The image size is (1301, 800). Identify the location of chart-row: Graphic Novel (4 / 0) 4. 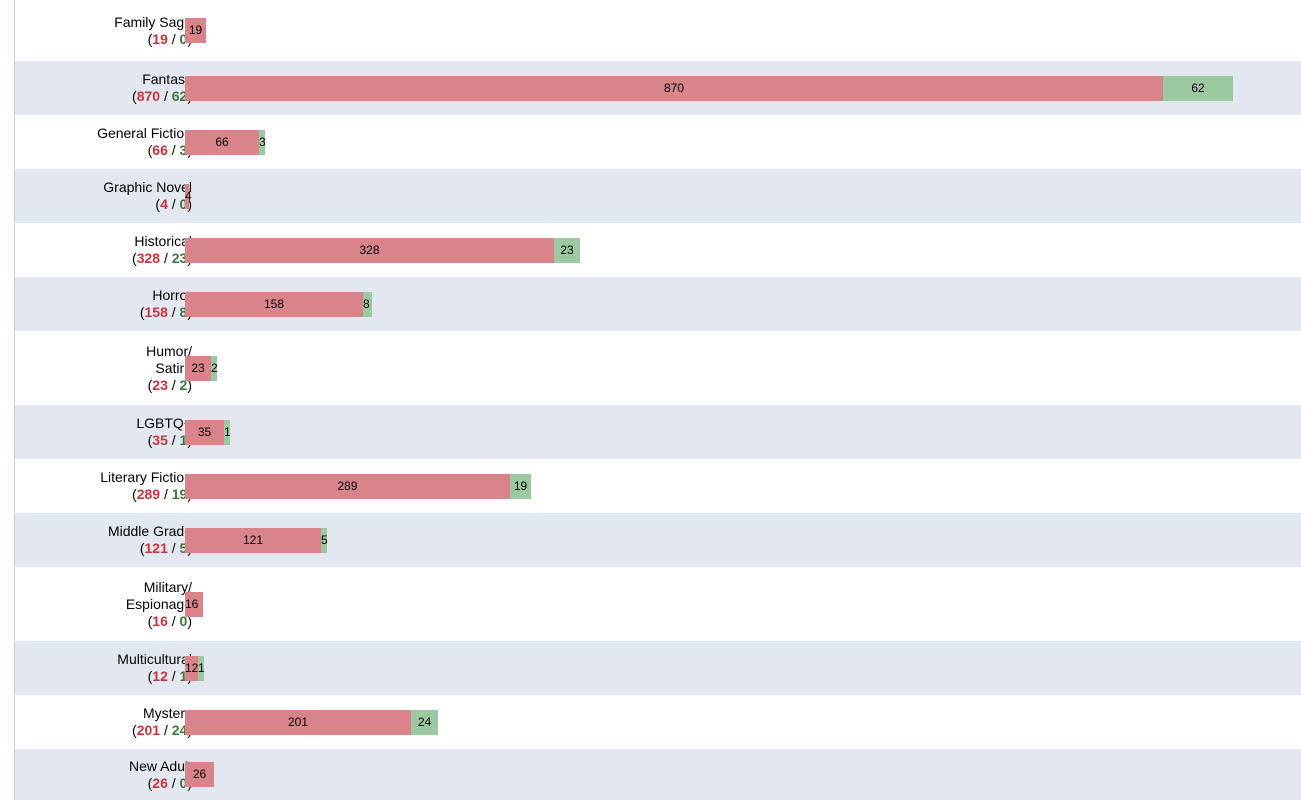
(658, 196).